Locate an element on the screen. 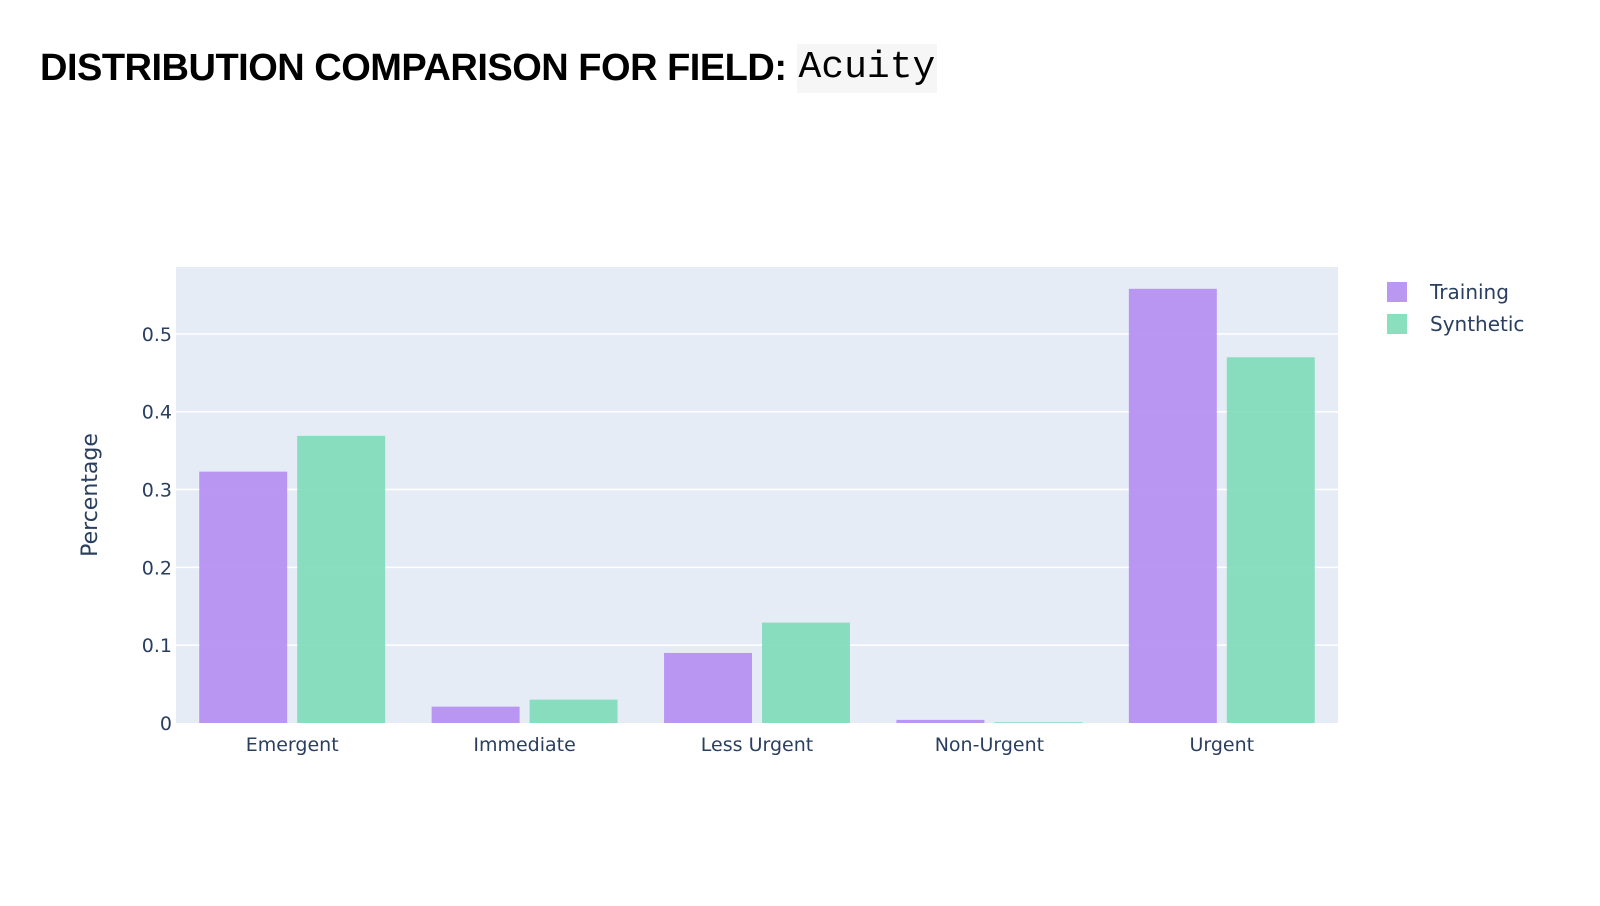 This screenshot has height=906, width=1600. legend-label-training: Training is located at coordinates (1469, 292).